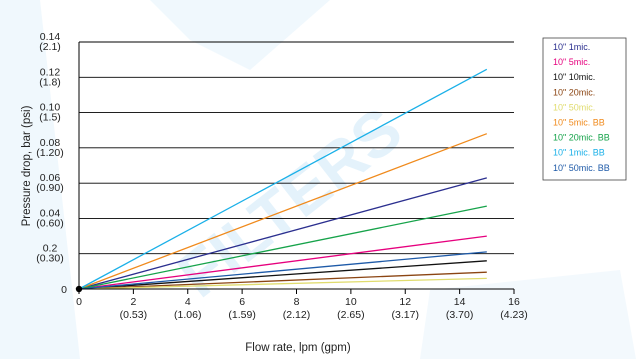 This screenshot has height=359, width=636. What do you see at coordinates (350, 315) in the screenshot?
I see `x-tick-sublabel: (2.65)` at bounding box center [350, 315].